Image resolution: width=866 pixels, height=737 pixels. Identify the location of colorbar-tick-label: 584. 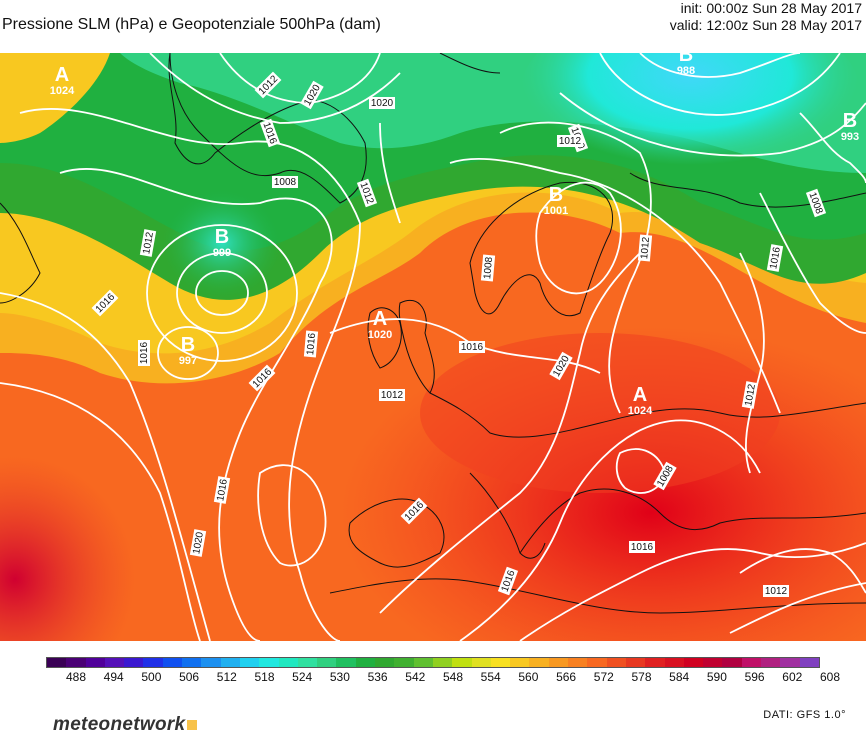
(679, 677).